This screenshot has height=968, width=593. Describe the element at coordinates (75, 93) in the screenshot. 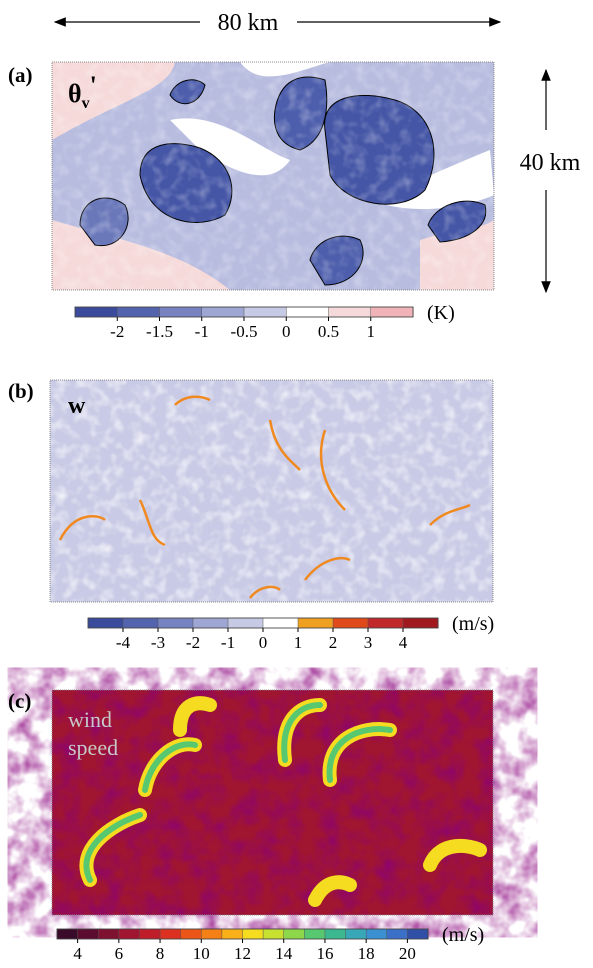

I see `symbol: θ` at that location.